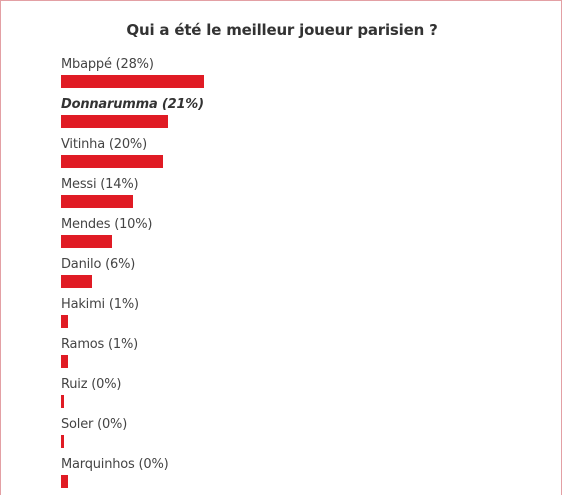 The image size is (564, 496). What do you see at coordinates (107, 64) in the screenshot?
I see `poll-option-label: Mbappé (28%)` at bounding box center [107, 64].